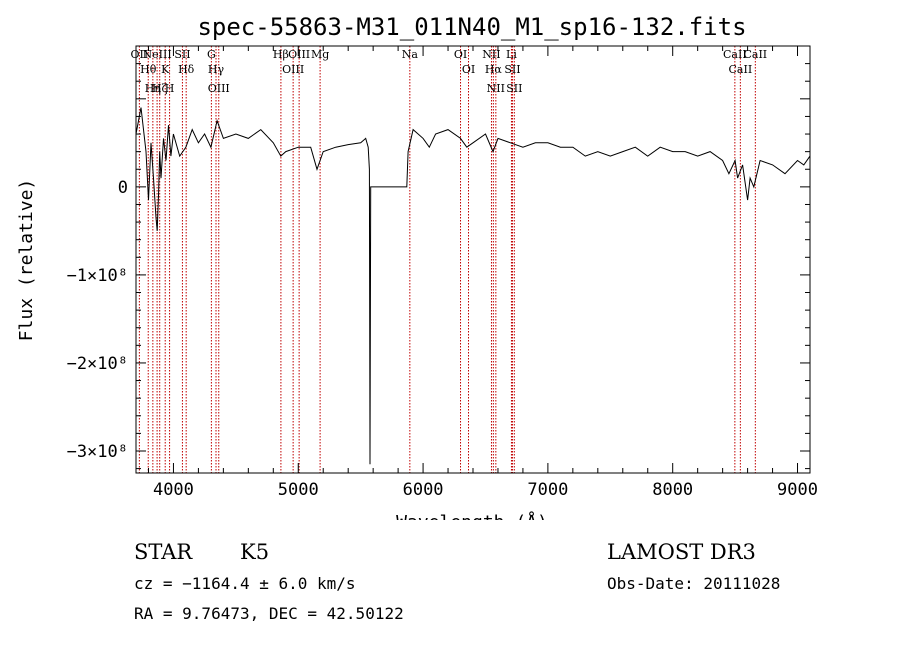 The image size is (900, 649). I want to click on ra-dec: RA = 9.76473, DEC = 42.50122, so click(269, 613).